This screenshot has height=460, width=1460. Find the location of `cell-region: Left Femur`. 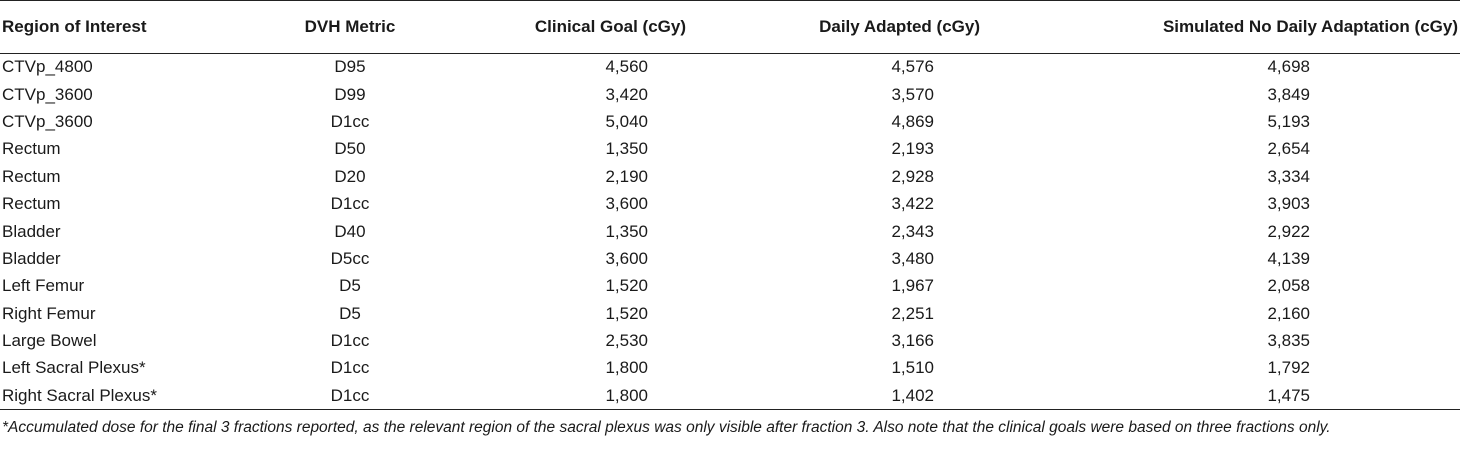

cell-region: Left Femur is located at coordinates (43, 286).